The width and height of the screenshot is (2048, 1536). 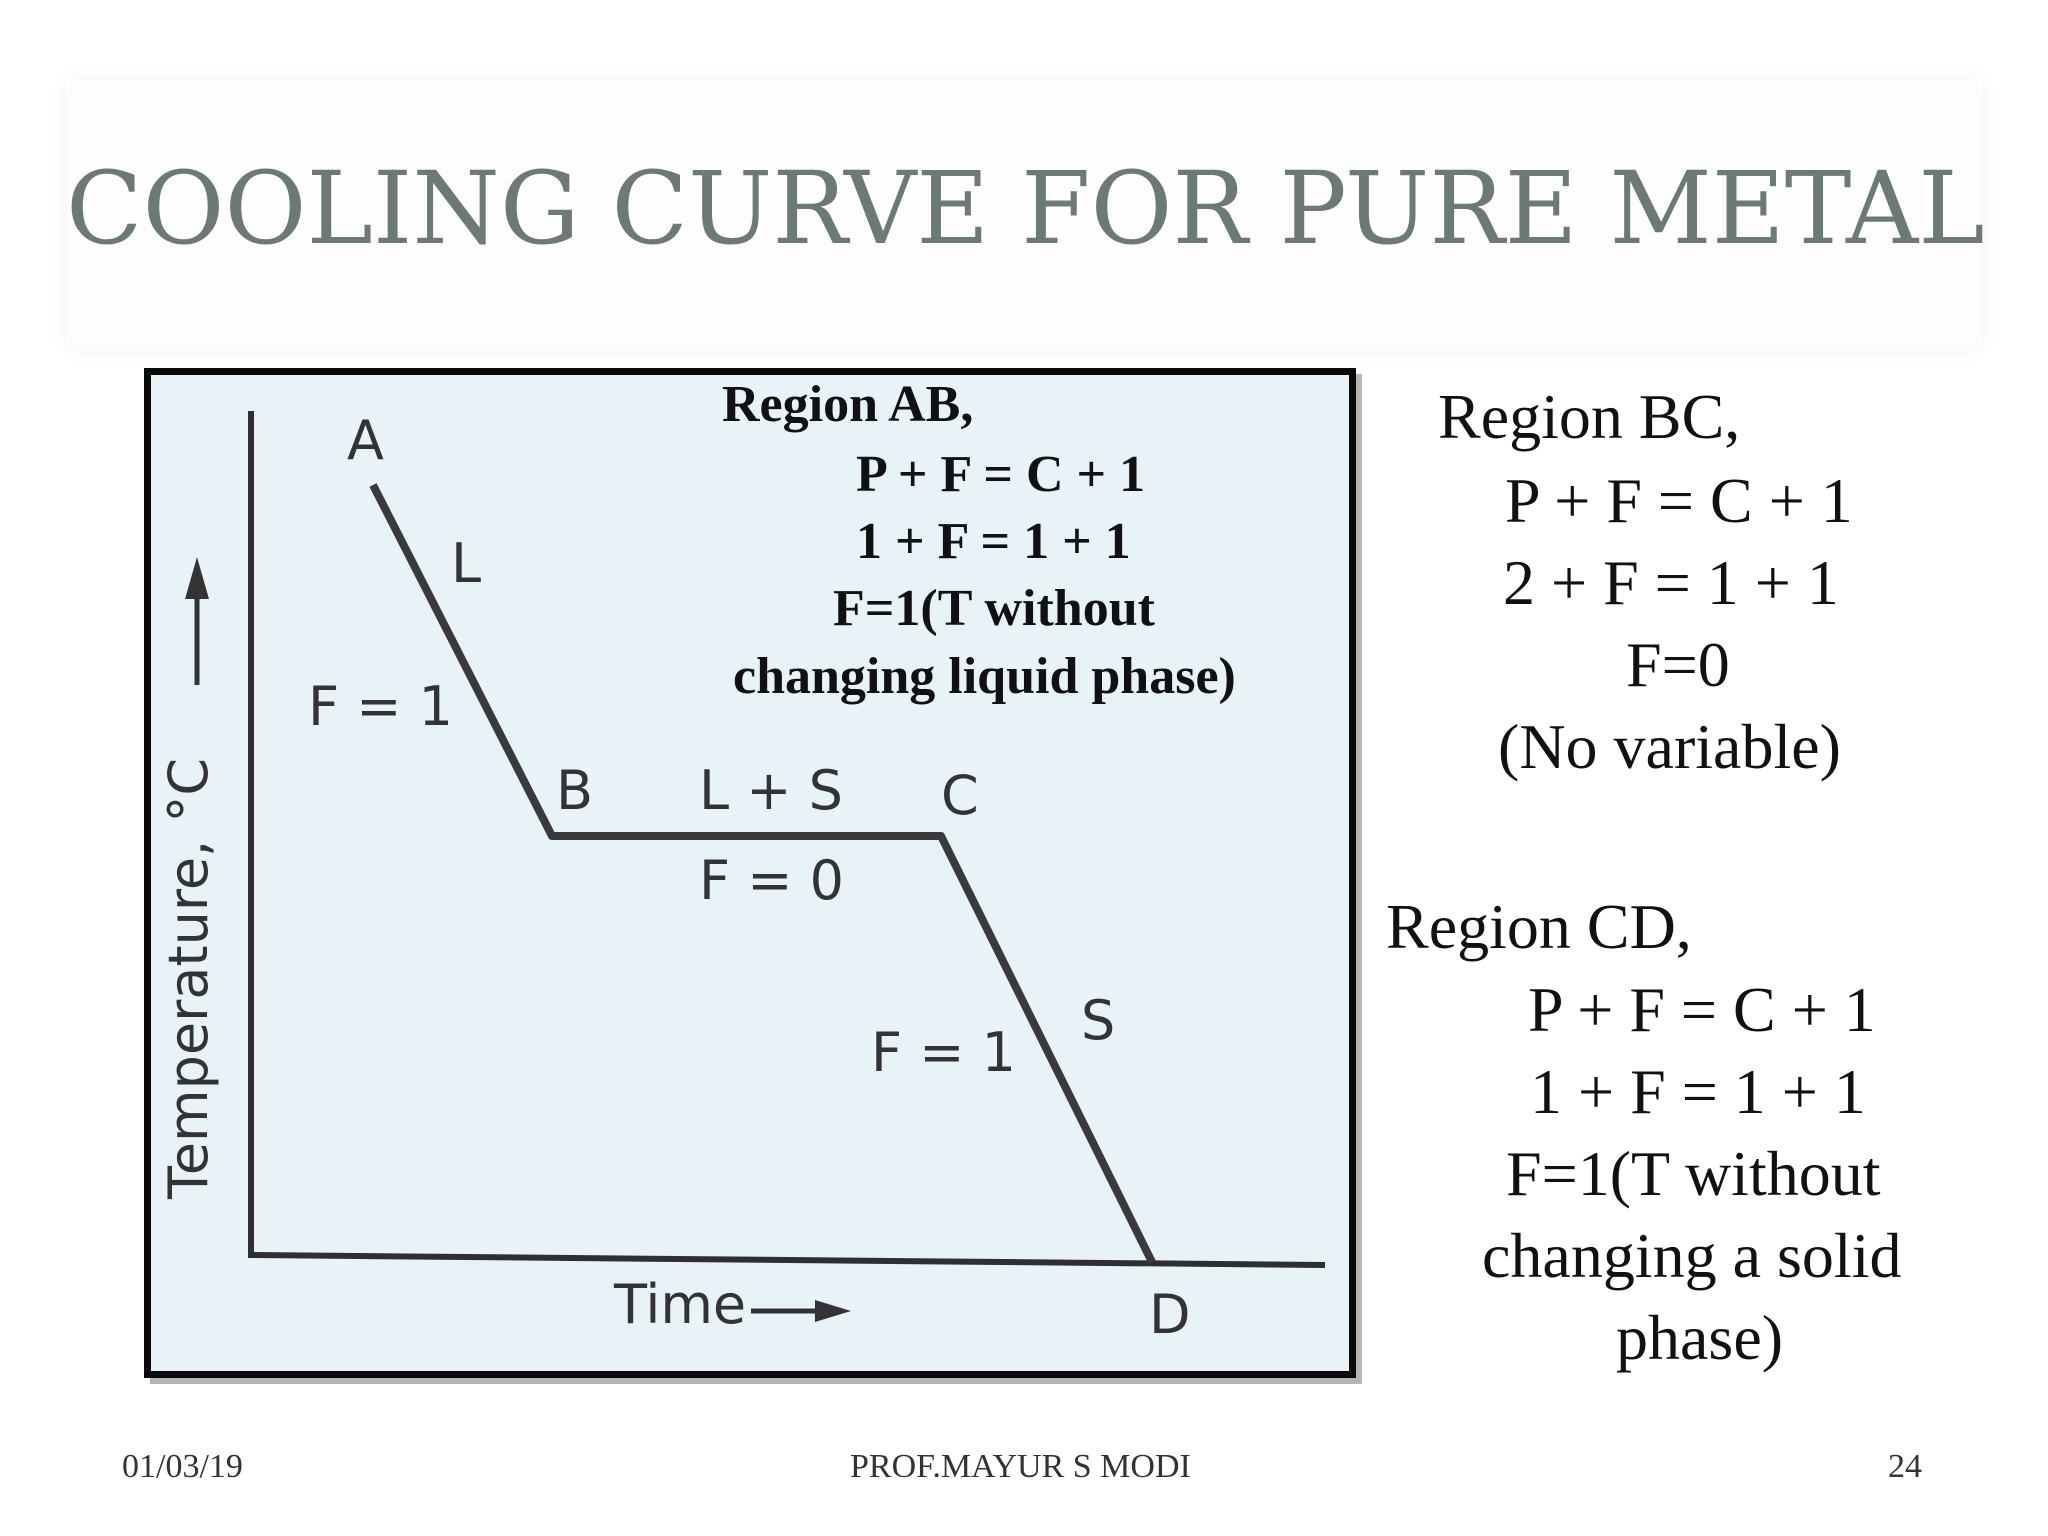 I want to click on f-cd-label: F = 1, so click(x=943, y=1052).